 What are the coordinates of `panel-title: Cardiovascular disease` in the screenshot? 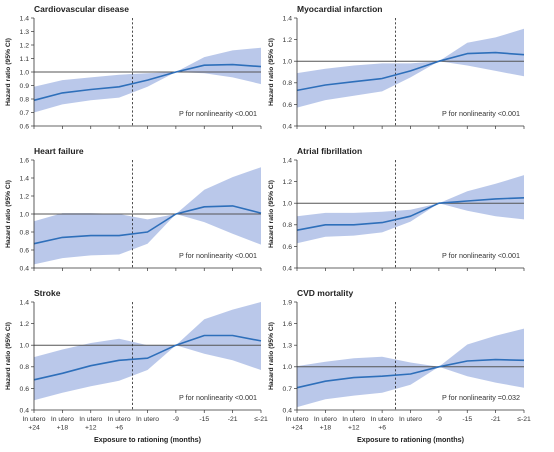 It's located at (81, 9).